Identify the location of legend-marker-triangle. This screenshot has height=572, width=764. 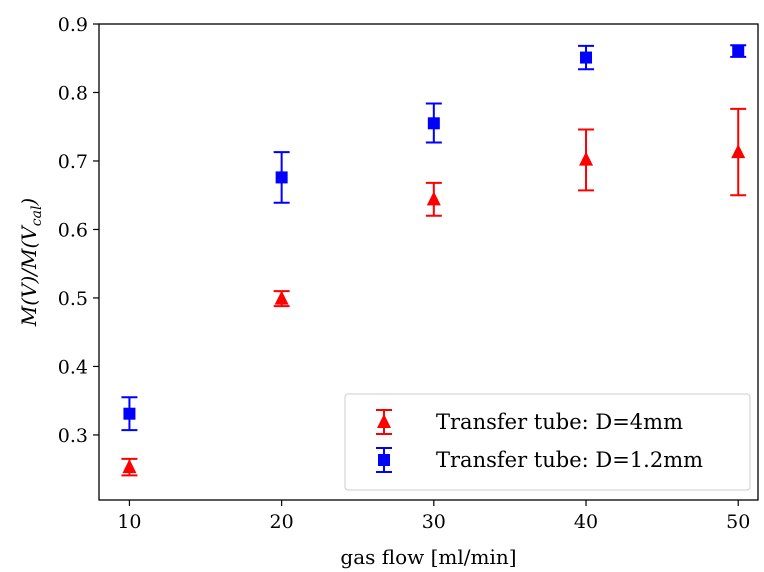
(384, 422).